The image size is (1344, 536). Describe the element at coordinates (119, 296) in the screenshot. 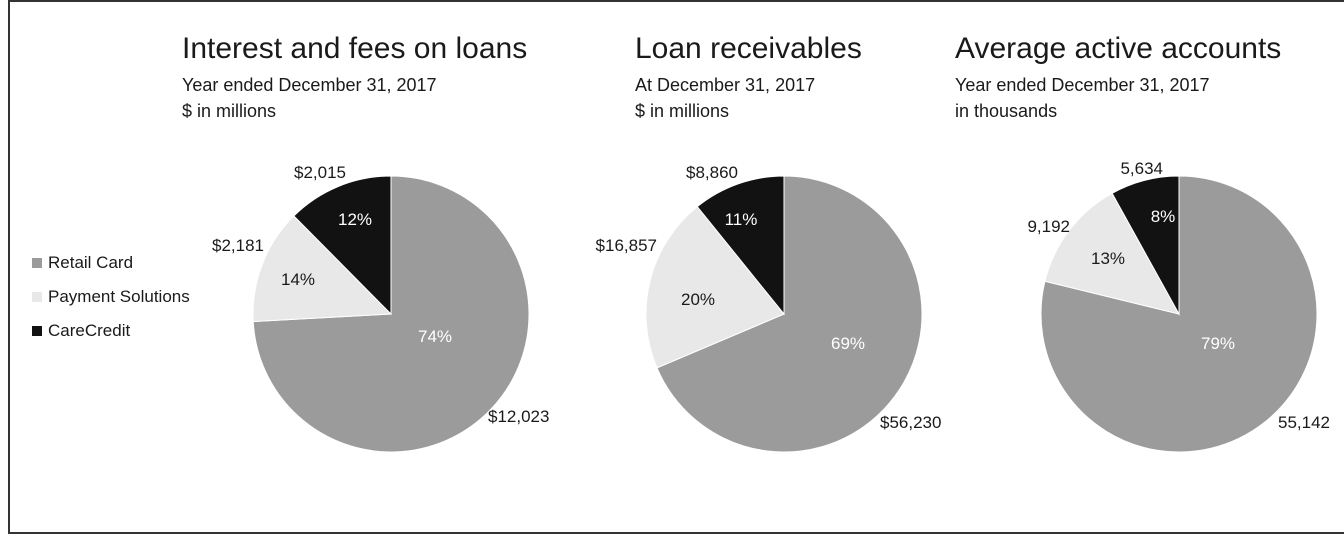

I see `legend-label: Payment Solutions` at that location.